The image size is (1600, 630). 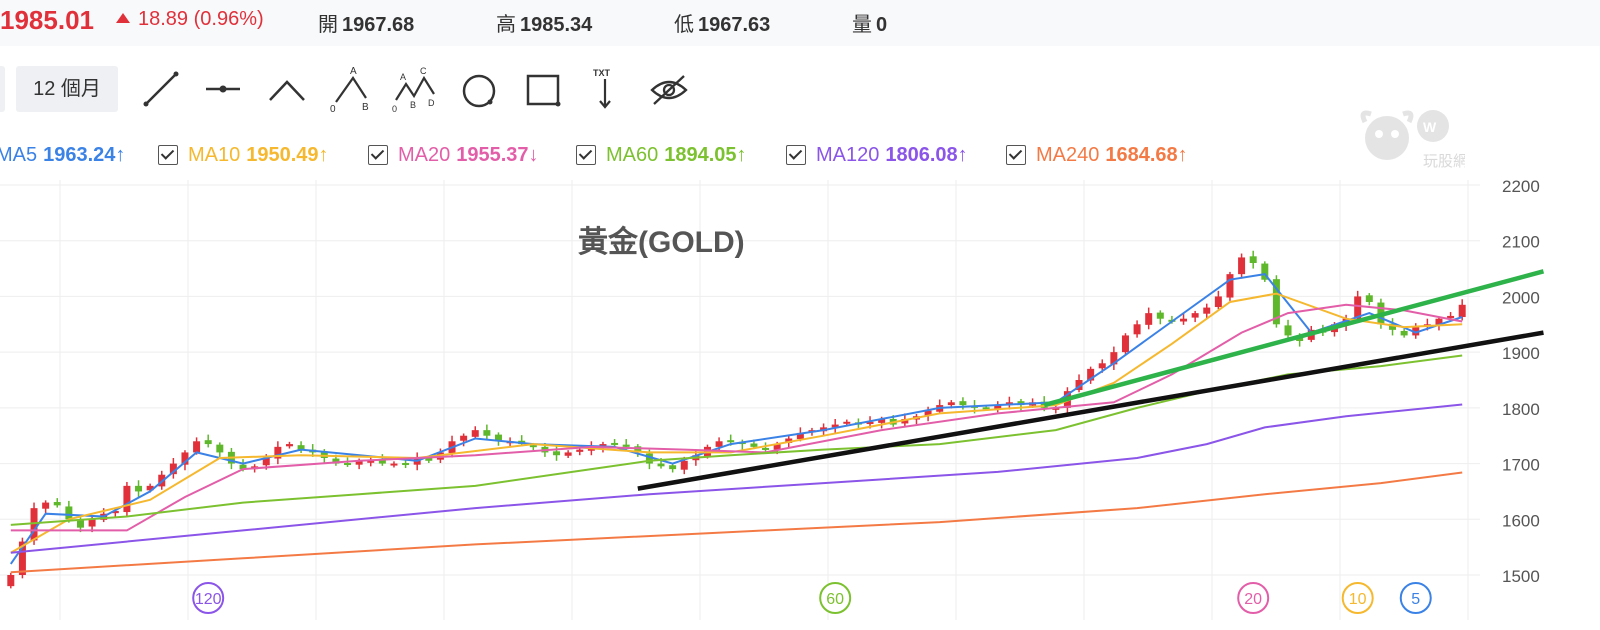 What do you see at coordinates (394, 109) in the screenshot?
I see `svg-text: 0` at bounding box center [394, 109].